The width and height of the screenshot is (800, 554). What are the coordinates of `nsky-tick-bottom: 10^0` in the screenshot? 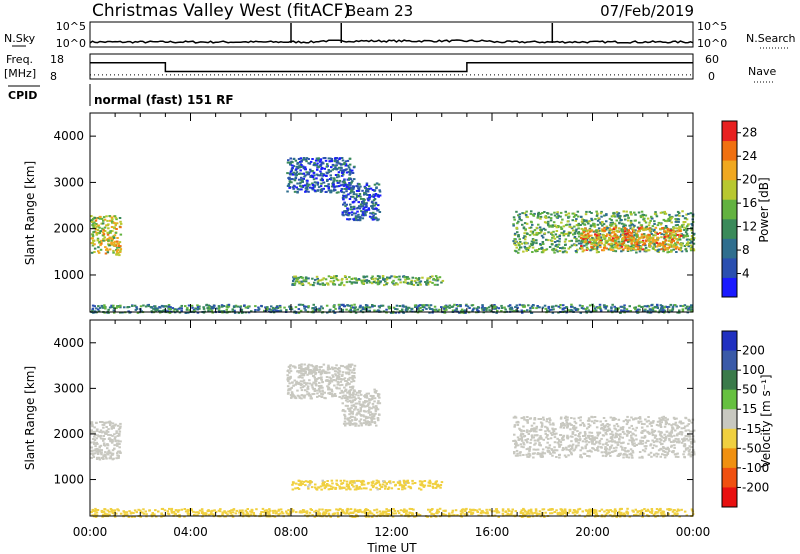 It's located at (71, 43).